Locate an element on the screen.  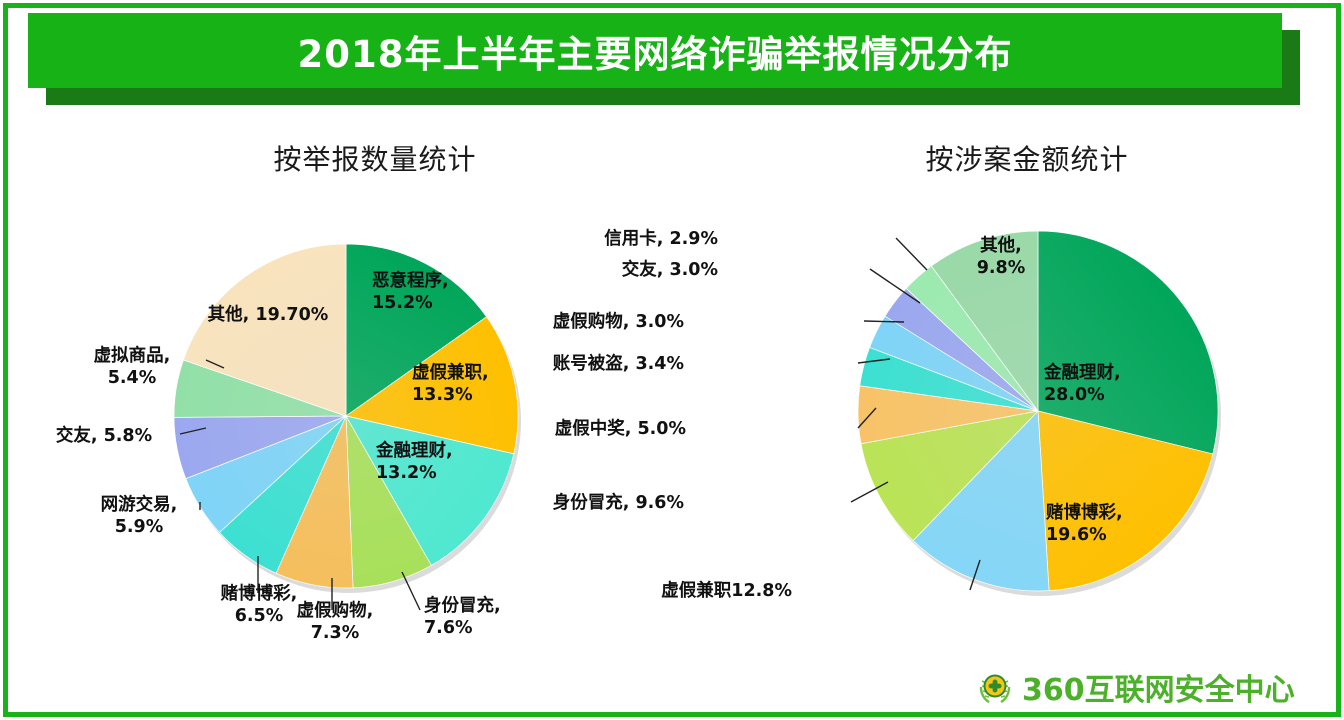
pie-slice-label: 赌博博彩, 19.6% is located at coordinates (1131, 524).